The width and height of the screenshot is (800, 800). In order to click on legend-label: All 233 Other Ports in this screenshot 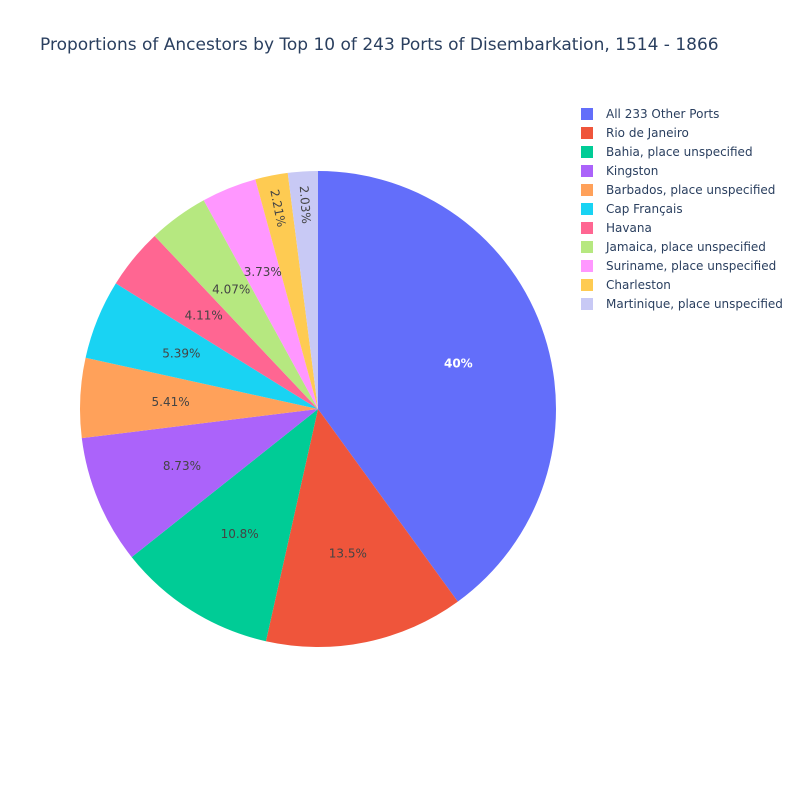, I will do `click(662, 114)`.